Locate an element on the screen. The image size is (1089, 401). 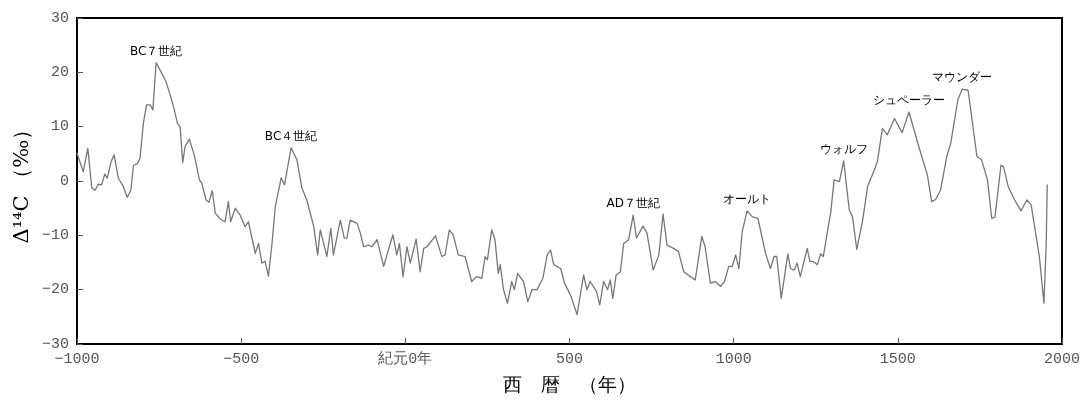
y-tick-label: −10 is located at coordinates (55, 235).